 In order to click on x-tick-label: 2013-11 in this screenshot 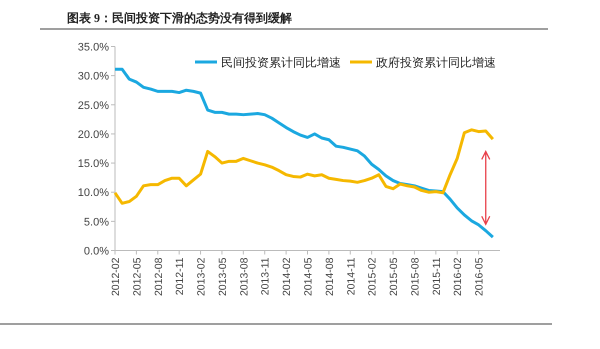, I will do `click(266, 276)`.